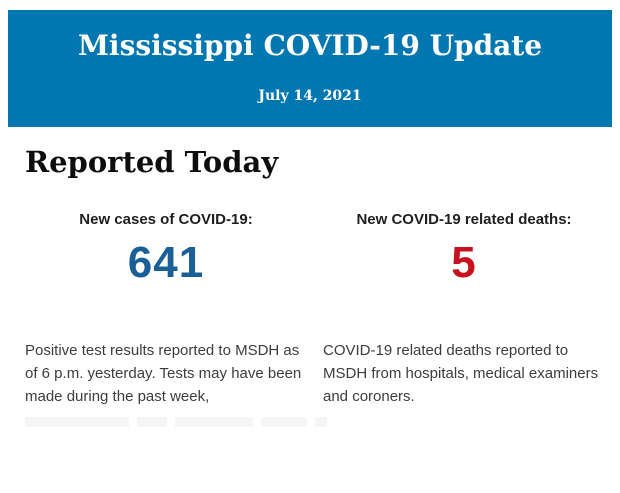  Describe the element at coordinates (166, 262) in the screenshot. I see `new-cases-value: 641` at that location.